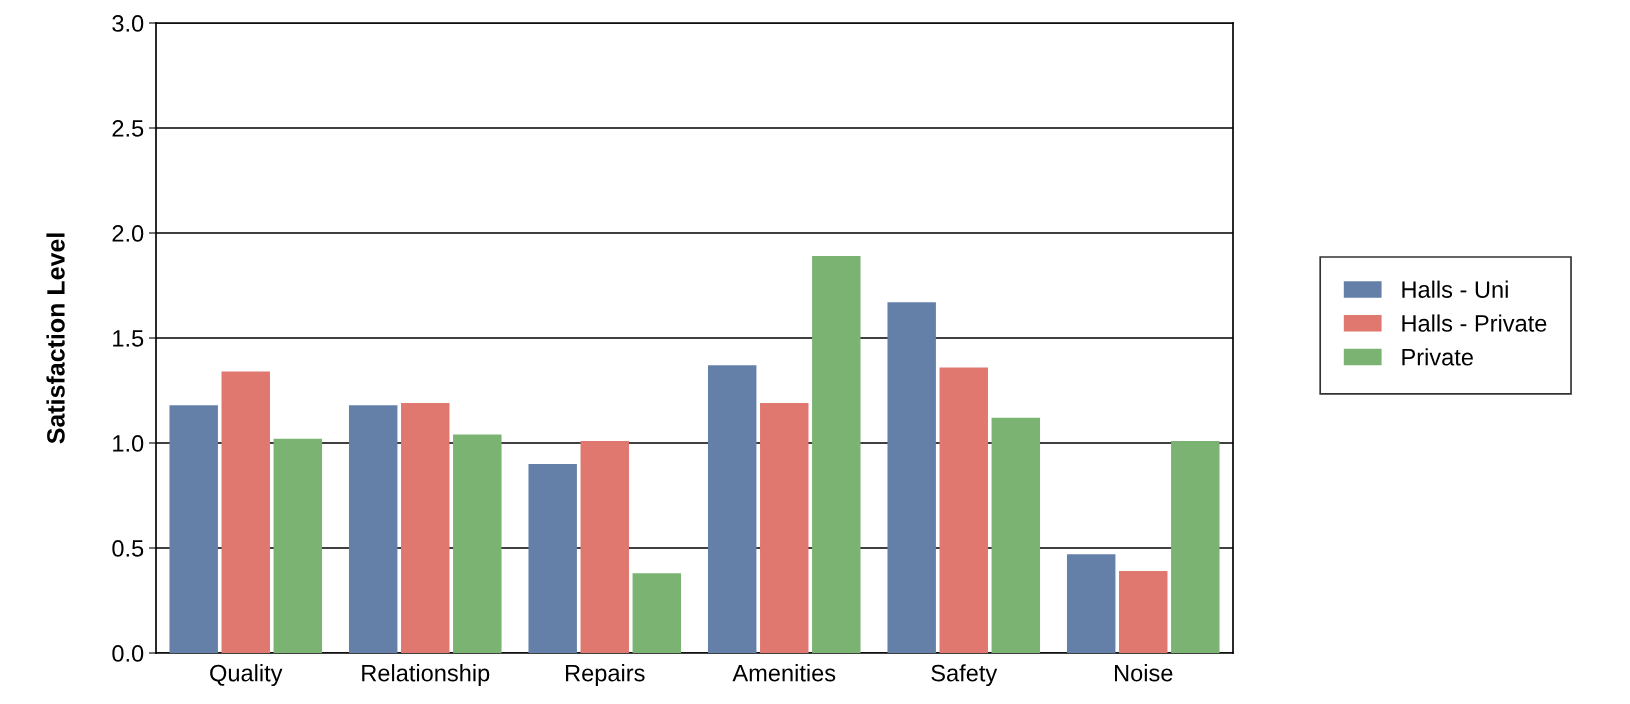 The height and width of the screenshot is (704, 1630). What do you see at coordinates (1455, 289) in the screenshot?
I see `legend-label: Halls - Uni` at bounding box center [1455, 289].